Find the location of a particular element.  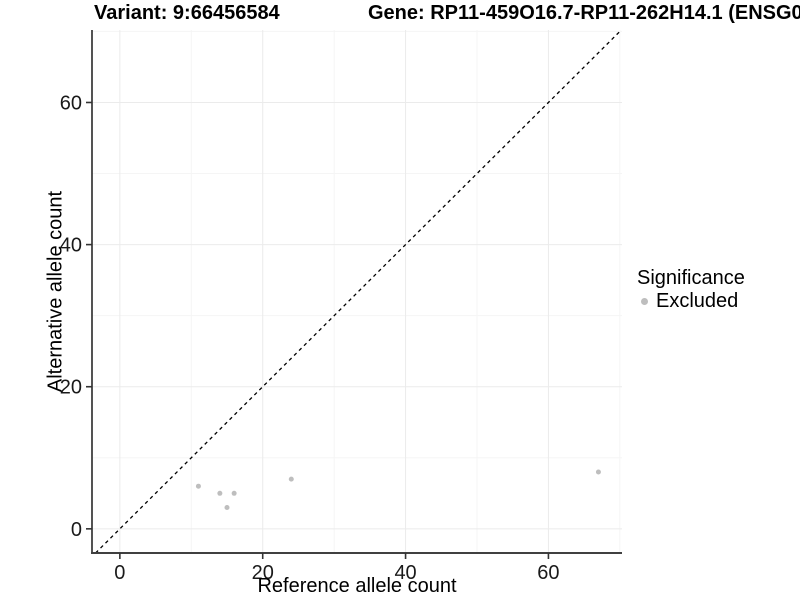

legend: Significance Excluded is located at coordinates (691, 289).